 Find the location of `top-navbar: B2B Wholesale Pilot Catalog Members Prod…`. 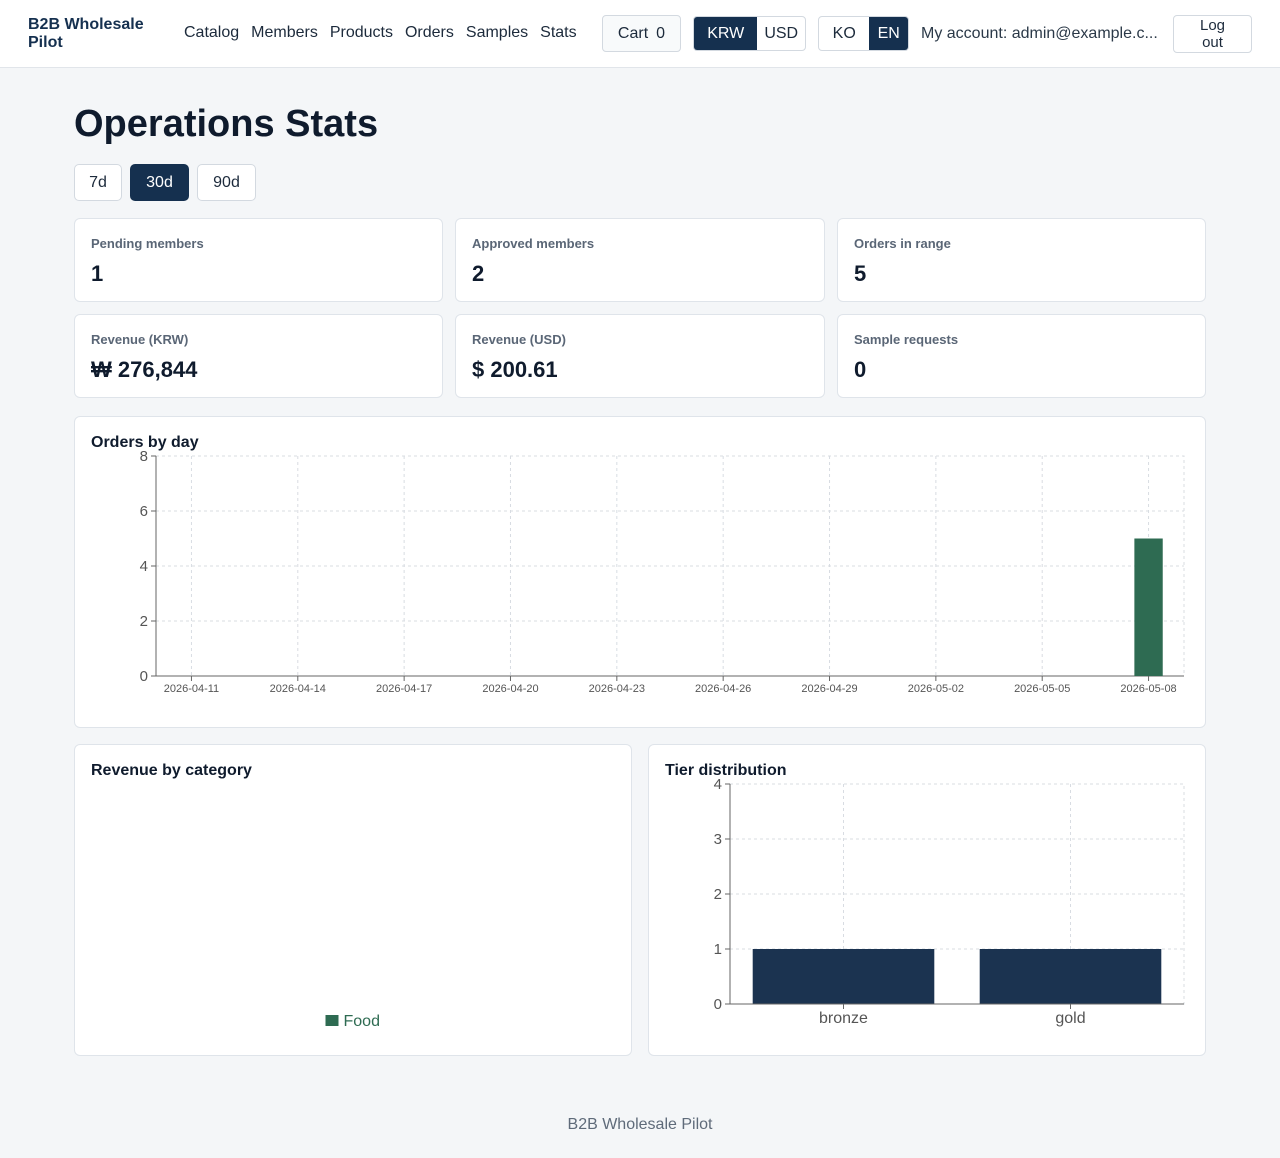

top-navbar: B2B Wholesale Pilot Catalog Members Prod… is located at coordinates (640, 34).